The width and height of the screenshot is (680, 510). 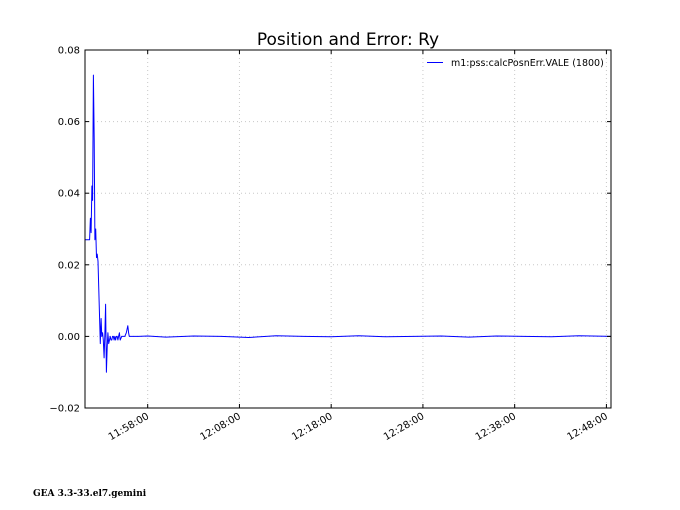 What do you see at coordinates (348, 40) in the screenshot?
I see `chart-title: Position and Error: Ry` at bounding box center [348, 40].